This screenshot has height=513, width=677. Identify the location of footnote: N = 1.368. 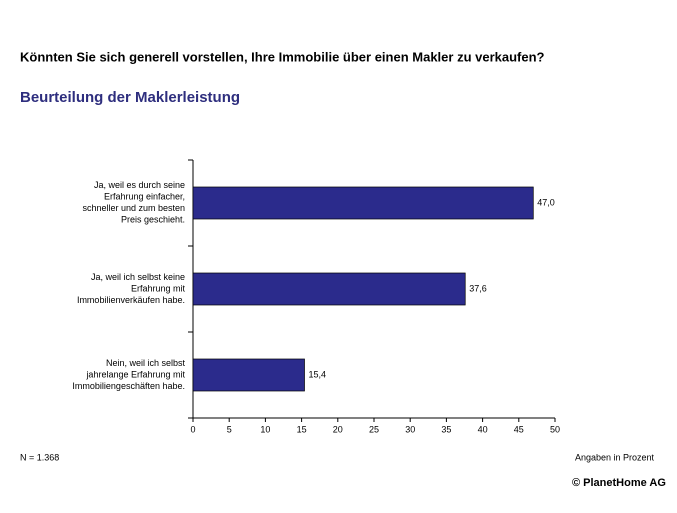
(39, 457).